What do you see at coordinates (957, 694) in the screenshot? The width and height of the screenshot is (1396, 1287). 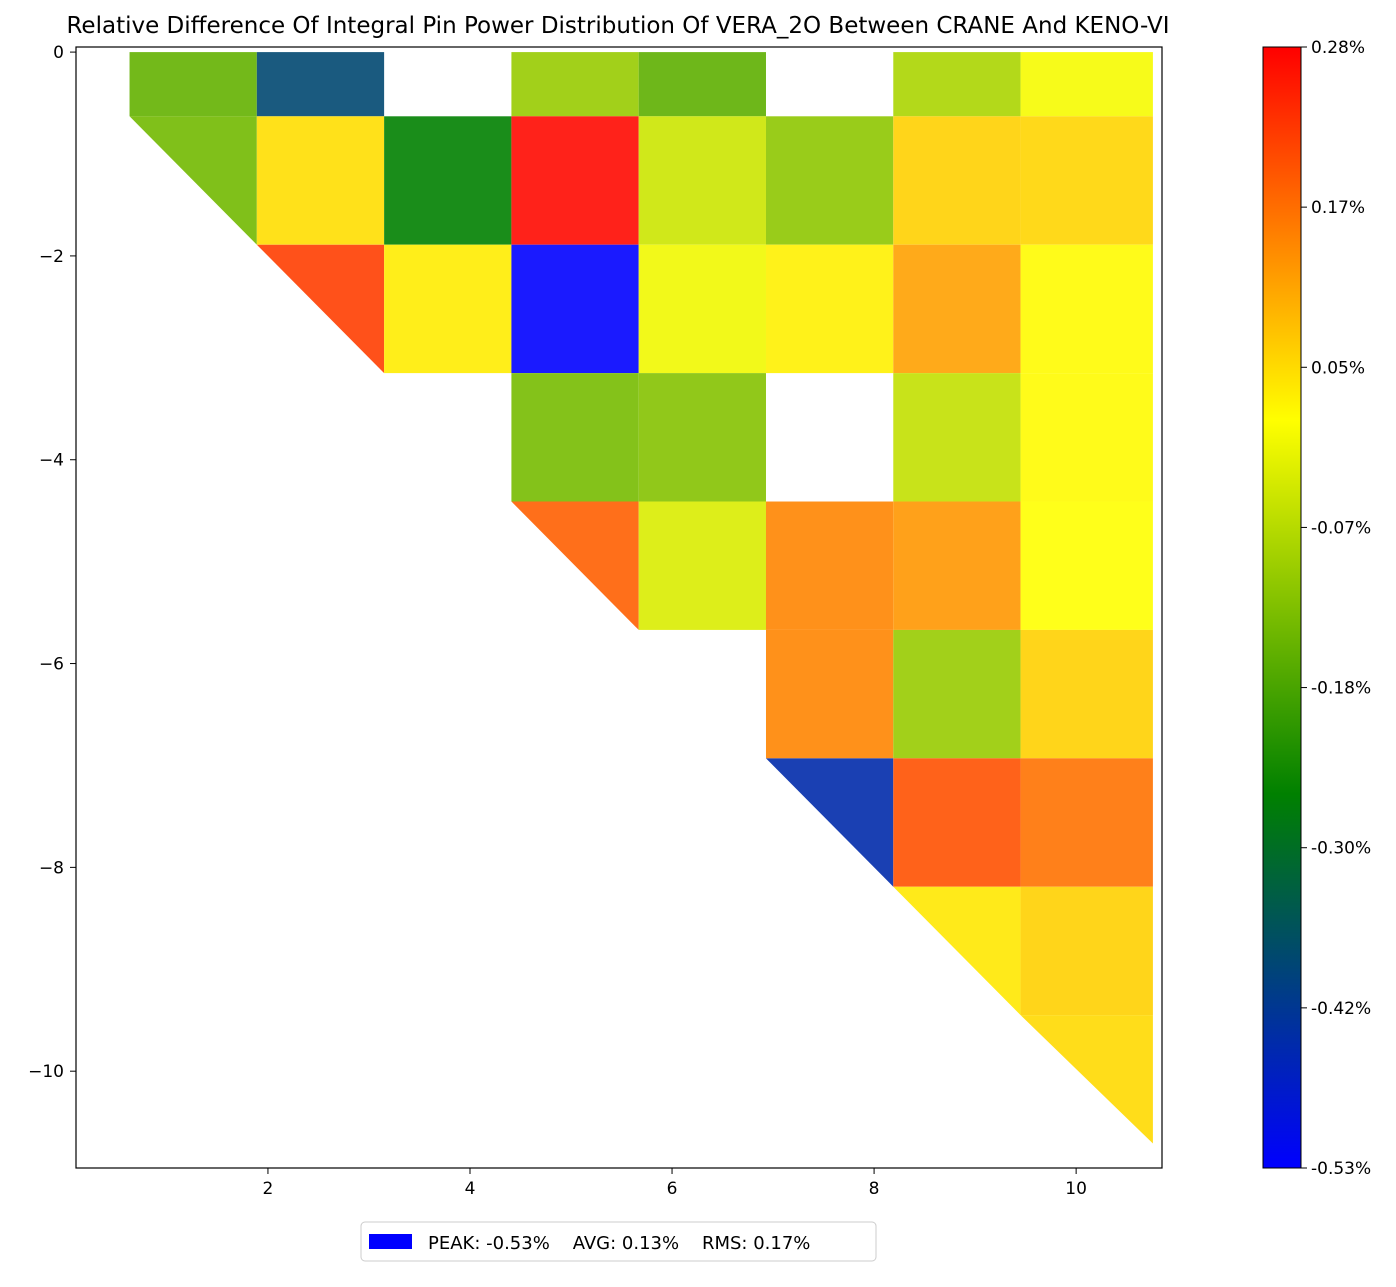 I see `heatmap-cell-r5-c6` at bounding box center [957, 694].